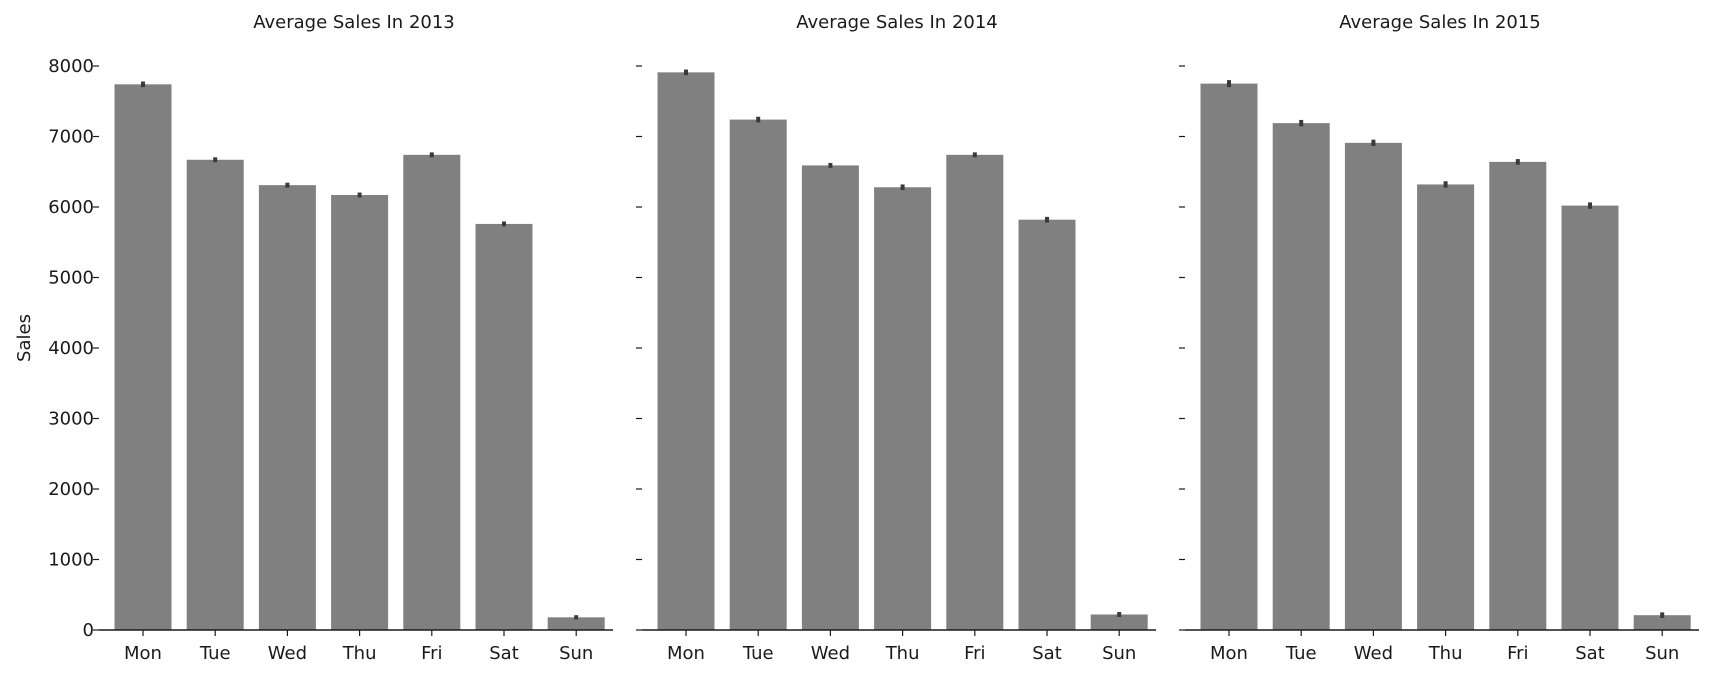 This screenshot has width=1710, height=675. What do you see at coordinates (897, 22) in the screenshot?
I see `chart-title: Average Sales In 2014` at bounding box center [897, 22].